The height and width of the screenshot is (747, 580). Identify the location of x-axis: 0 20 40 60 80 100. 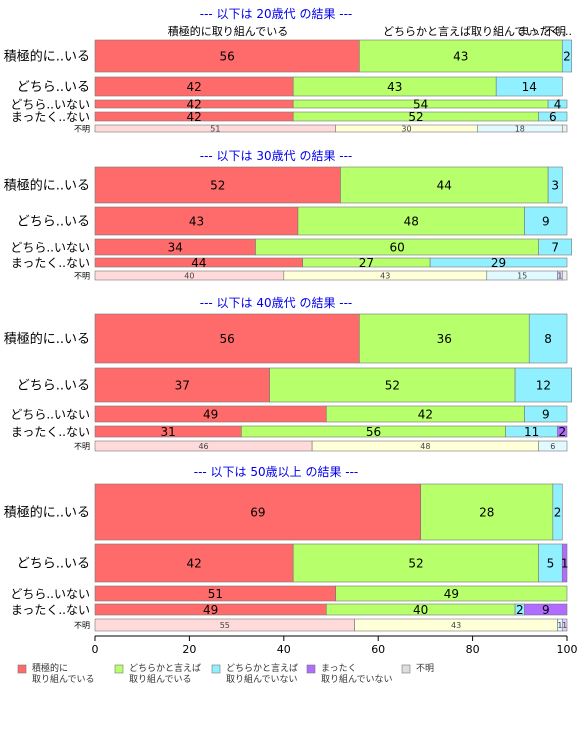
(335, 645).